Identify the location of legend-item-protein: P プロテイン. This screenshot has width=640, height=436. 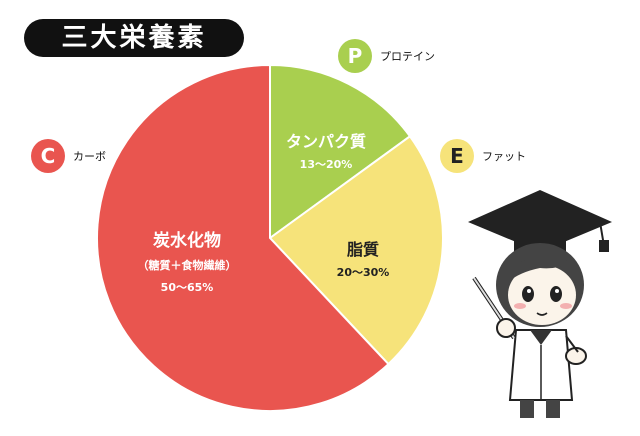
(386, 56).